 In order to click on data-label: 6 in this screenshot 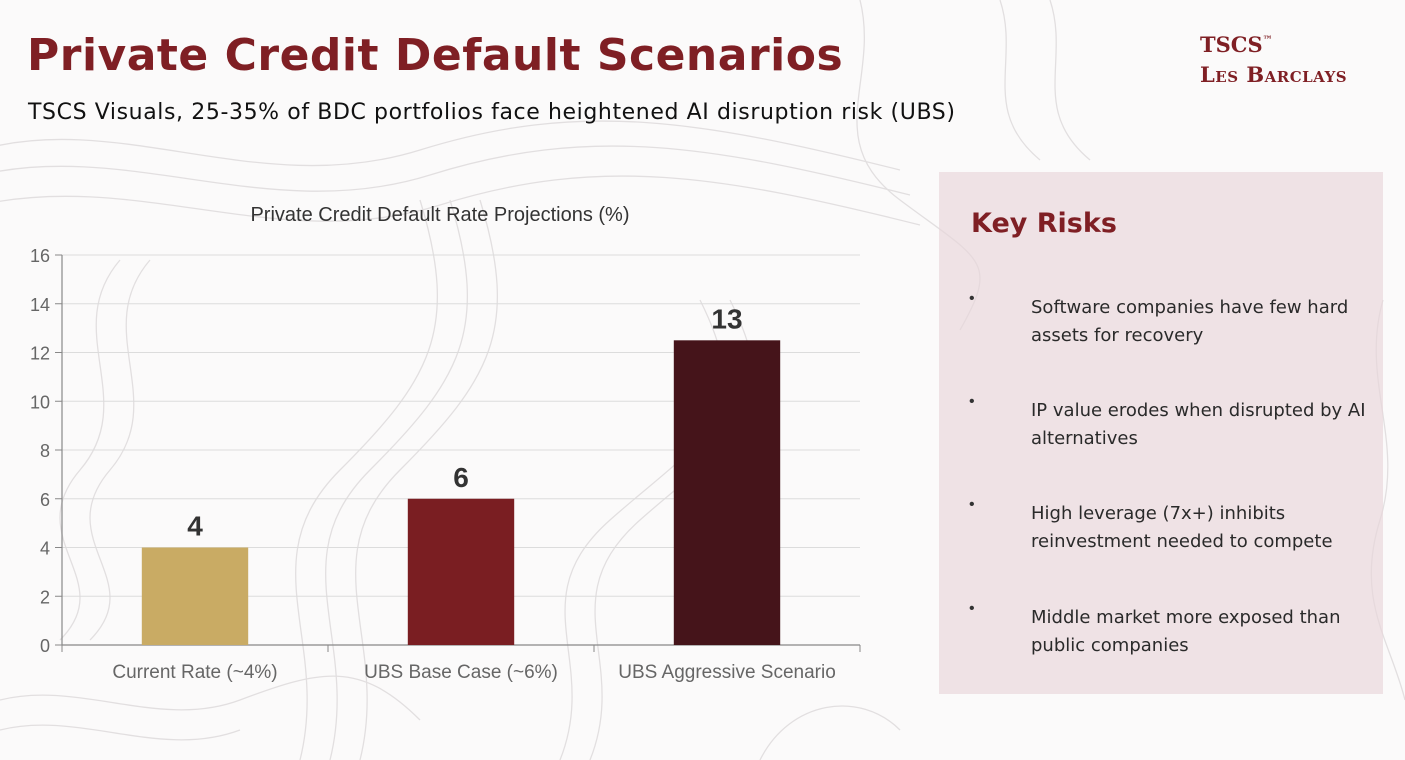, I will do `click(461, 477)`.